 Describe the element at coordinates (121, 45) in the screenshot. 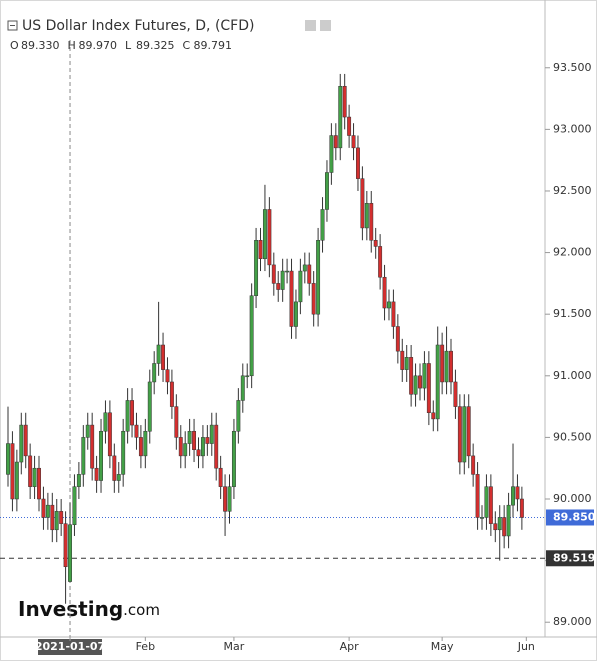

I see `ohlc-header: O 89.330 H 89.970 L 89.325 C 89.791` at that location.